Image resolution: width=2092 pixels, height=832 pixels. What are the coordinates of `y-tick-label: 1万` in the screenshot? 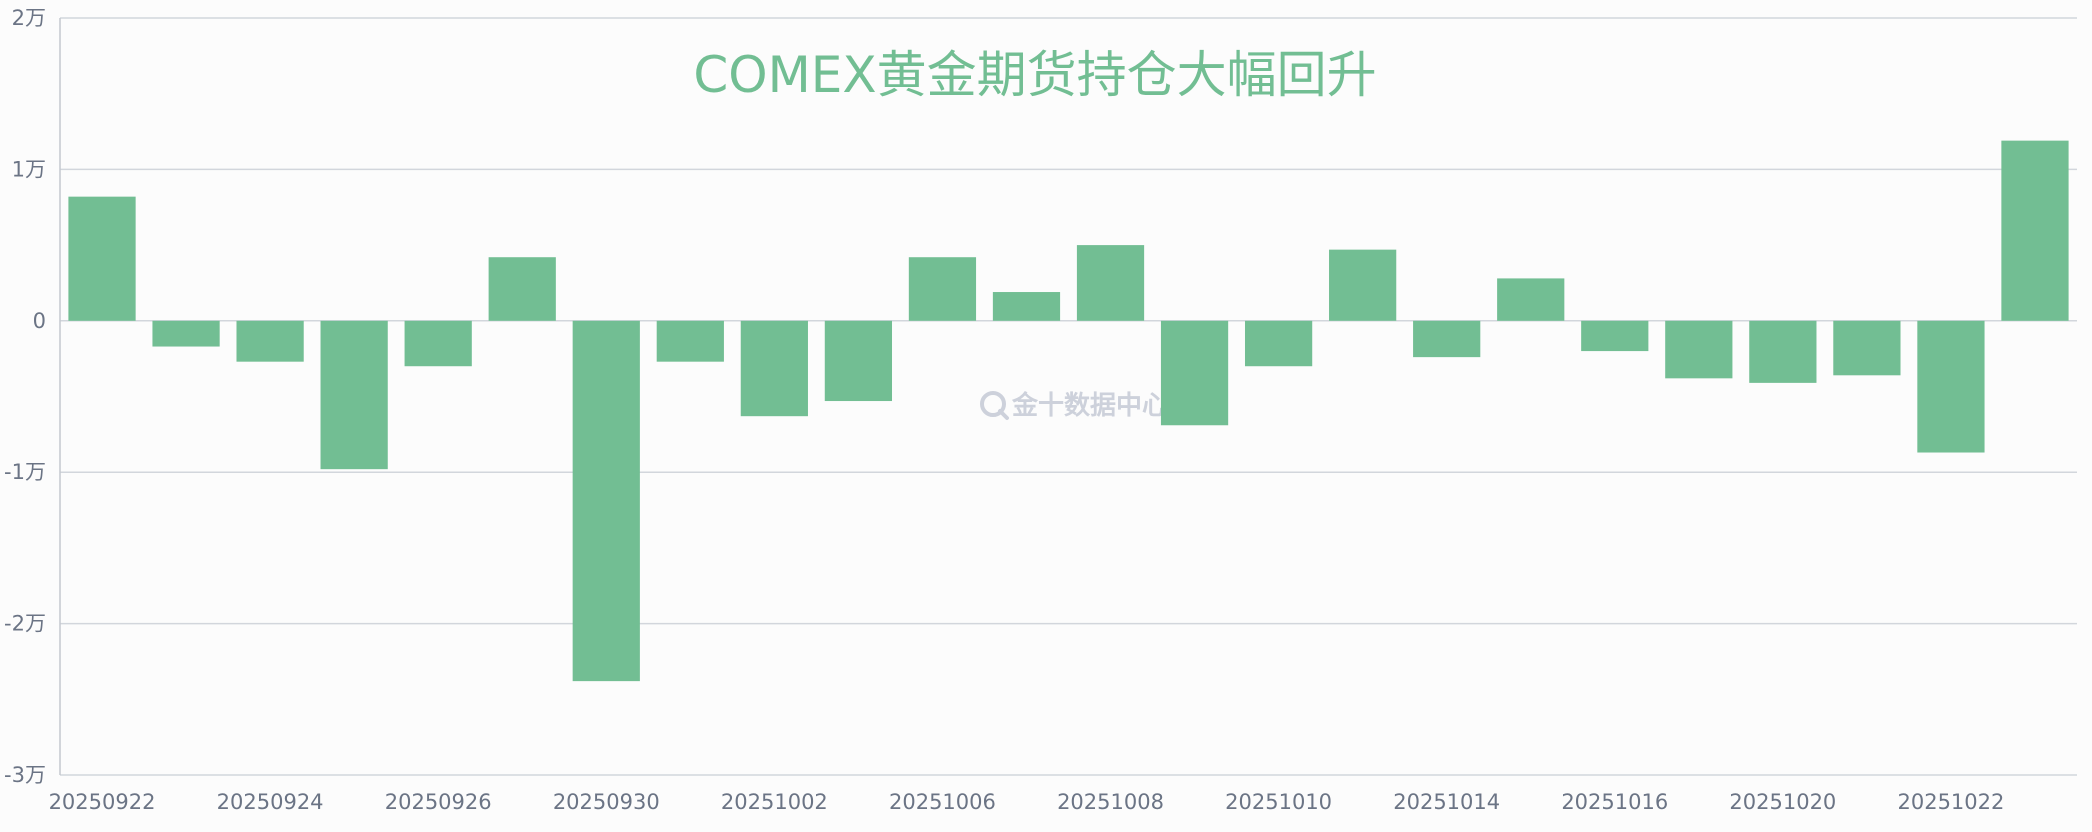 It's located at (29, 169).